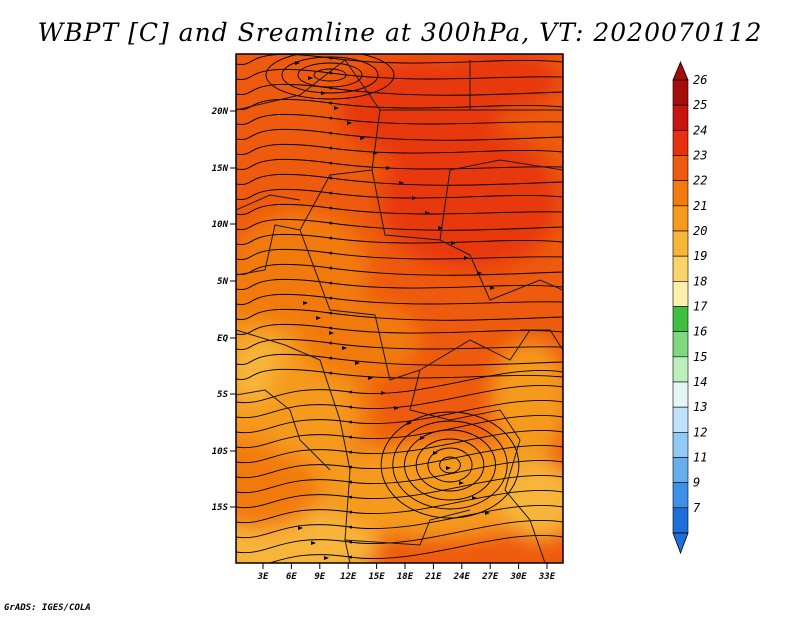  I want to click on lon-label: 30E, so click(518, 577).